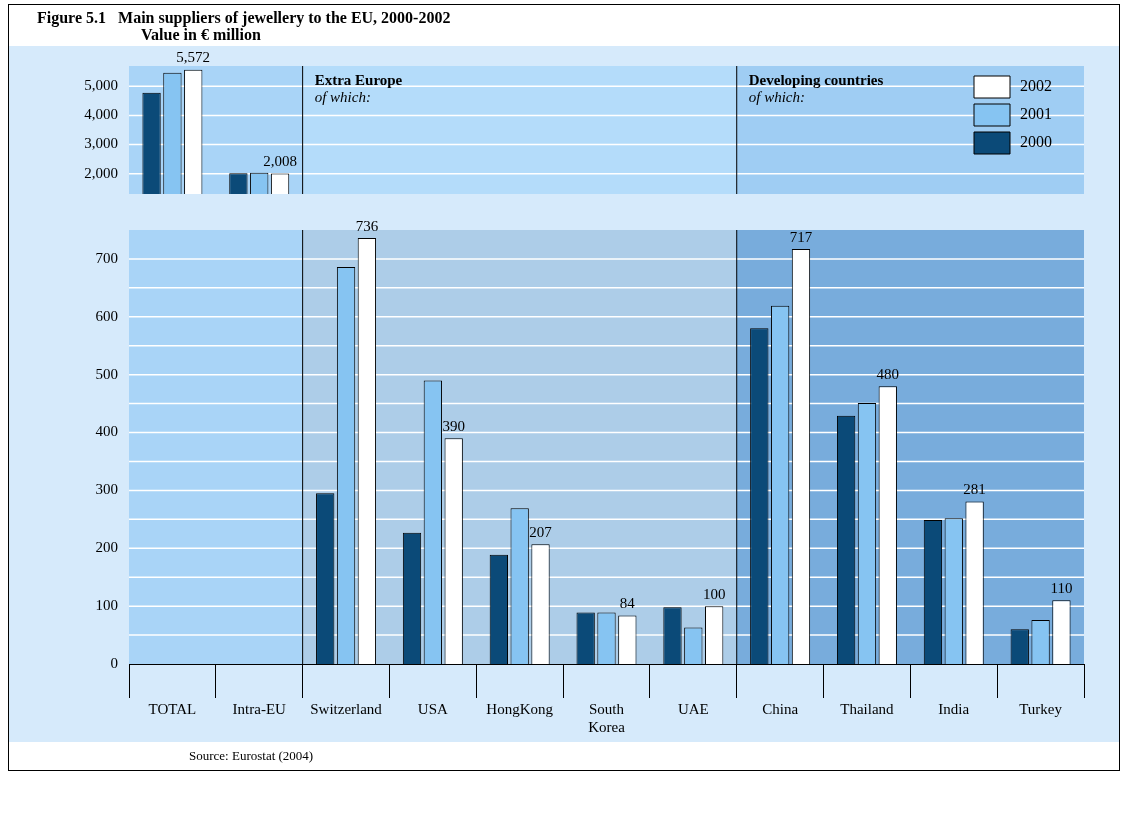 Image resolution: width=1128 pixels, height=821 pixels. I want to click on band-label: Developing countries, so click(816, 80).